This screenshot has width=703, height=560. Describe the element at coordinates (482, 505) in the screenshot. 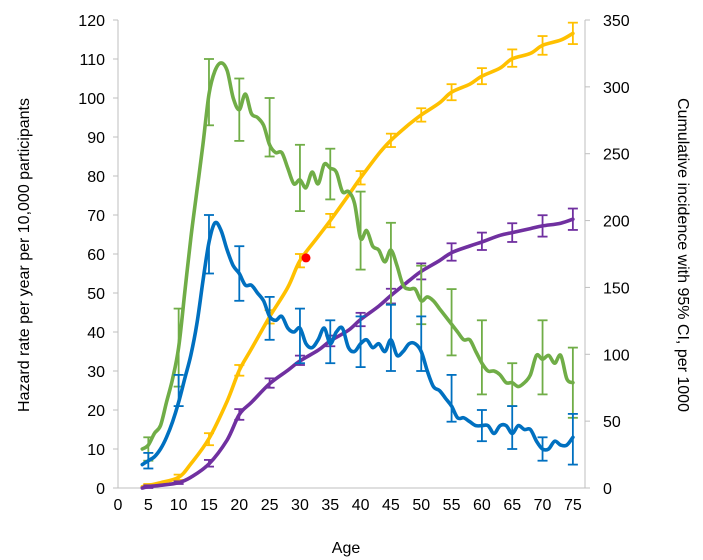

I see `x-tick-label: 60` at that location.